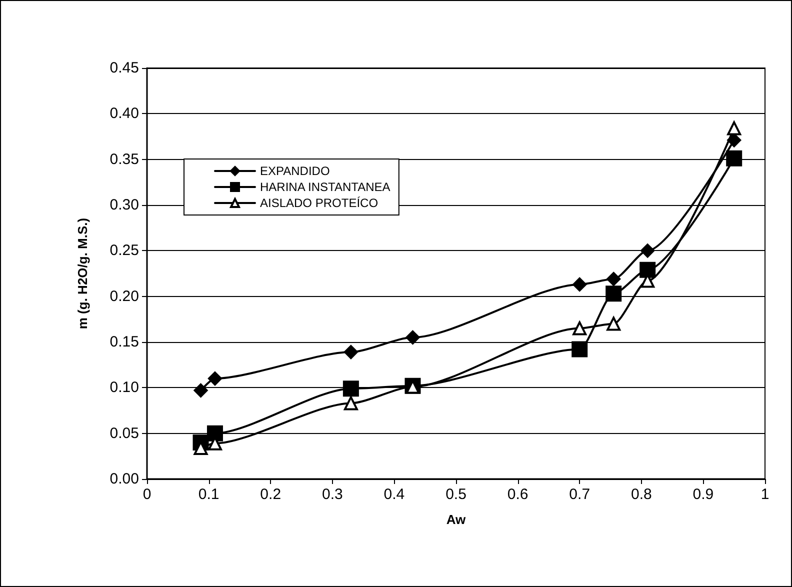  What do you see at coordinates (124, 342) in the screenshot?
I see `y-tick-label: 0.15` at bounding box center [124, 342].